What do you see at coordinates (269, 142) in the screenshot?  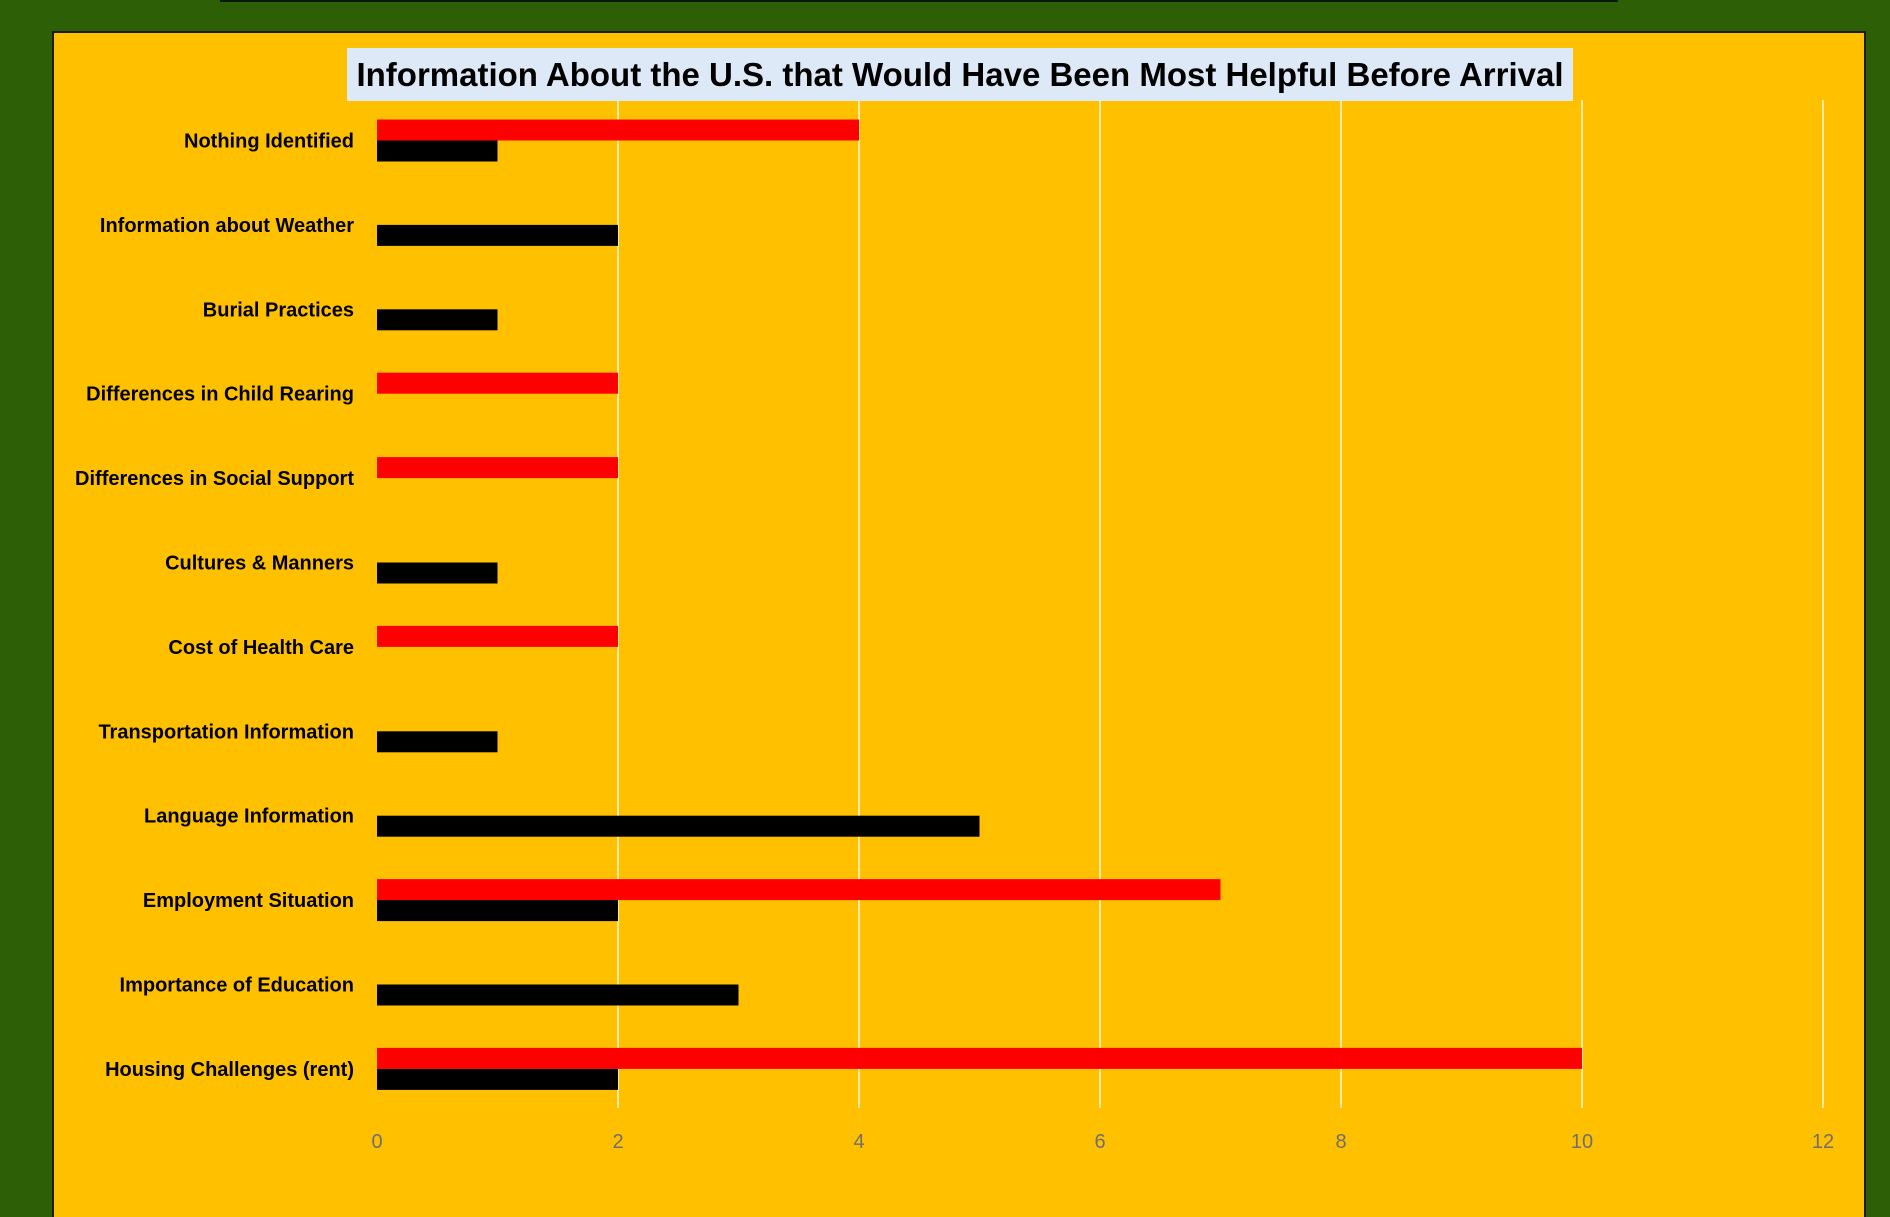 I see `category-label: Nothing Identified` at bounding box center [269, 142].